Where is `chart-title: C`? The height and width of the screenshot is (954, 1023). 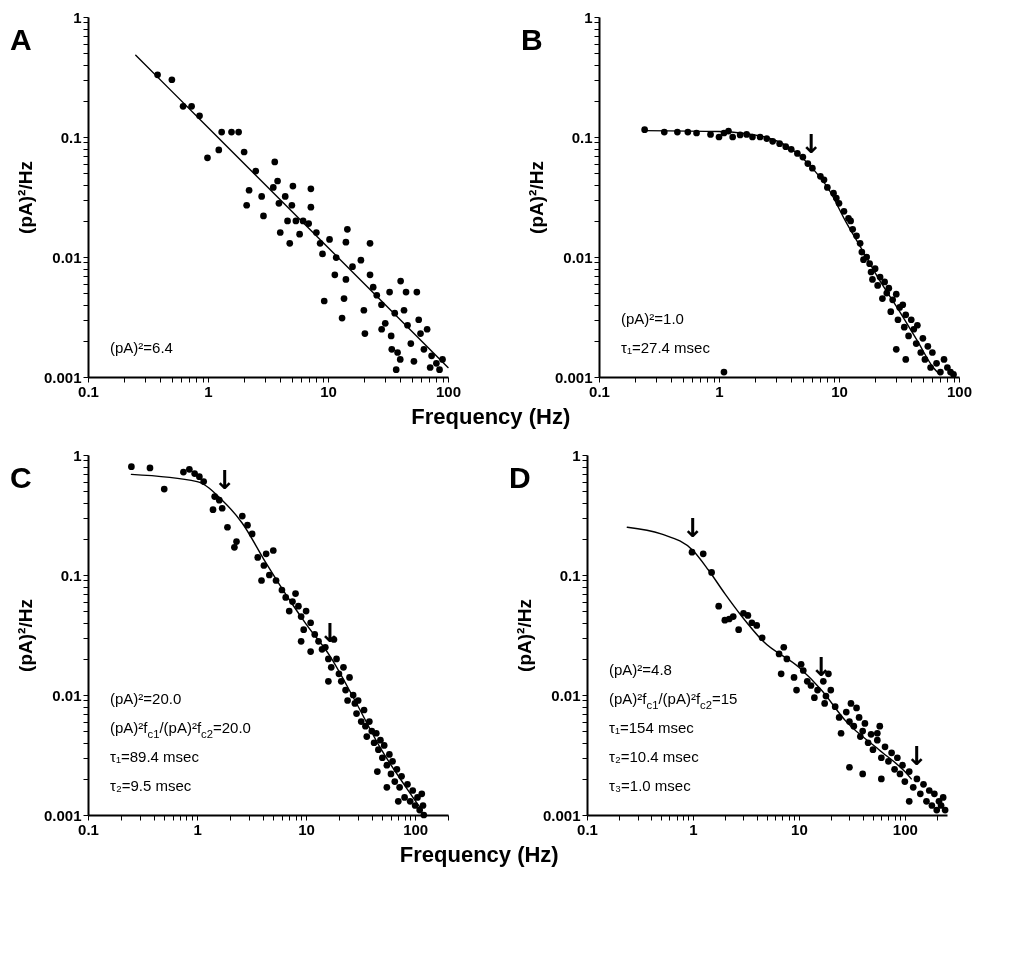 chart-title: C is located at coordinates (21, 477).